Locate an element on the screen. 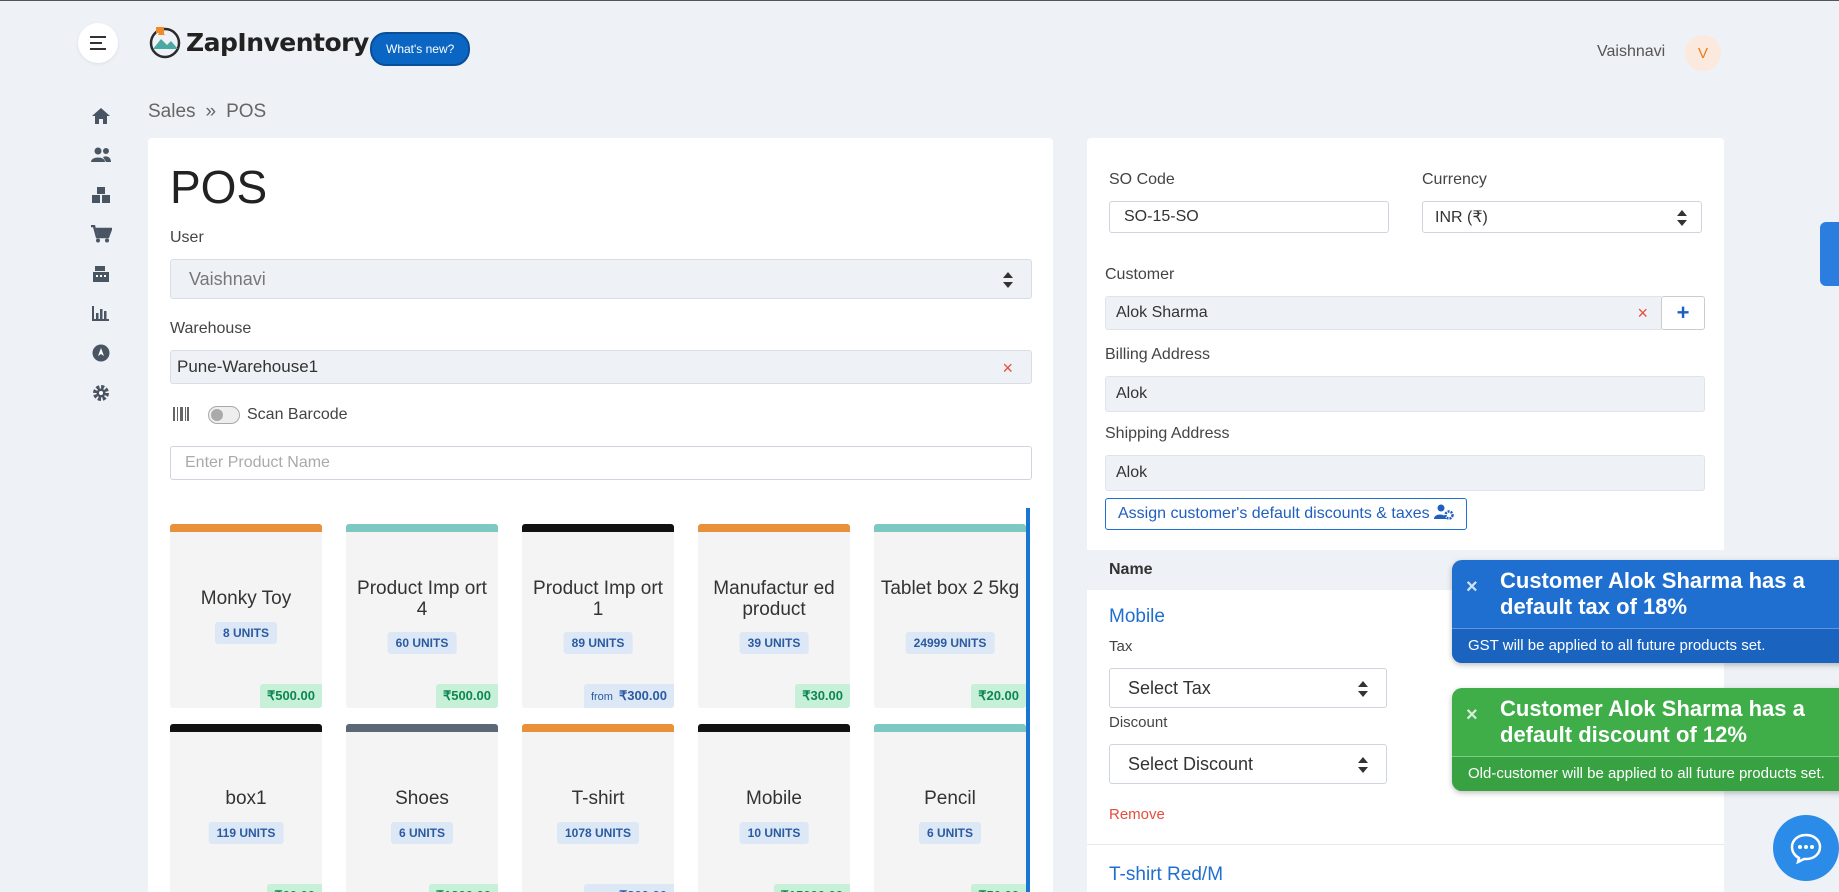 The width and height of the screenshot is (1839, 892). user-label: User is located at coordinates (187, 237).